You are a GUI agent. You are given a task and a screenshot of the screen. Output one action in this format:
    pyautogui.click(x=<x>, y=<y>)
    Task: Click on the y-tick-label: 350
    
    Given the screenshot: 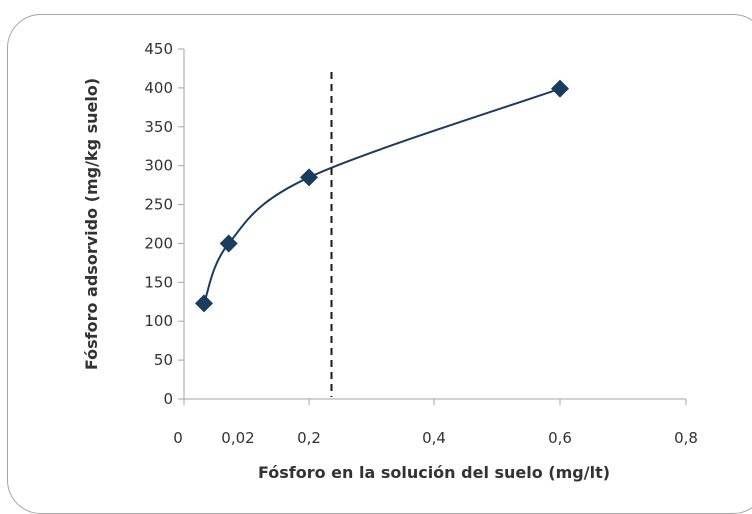 What is the action you would take?
    pyautogui.click(x=158, y=127)
    